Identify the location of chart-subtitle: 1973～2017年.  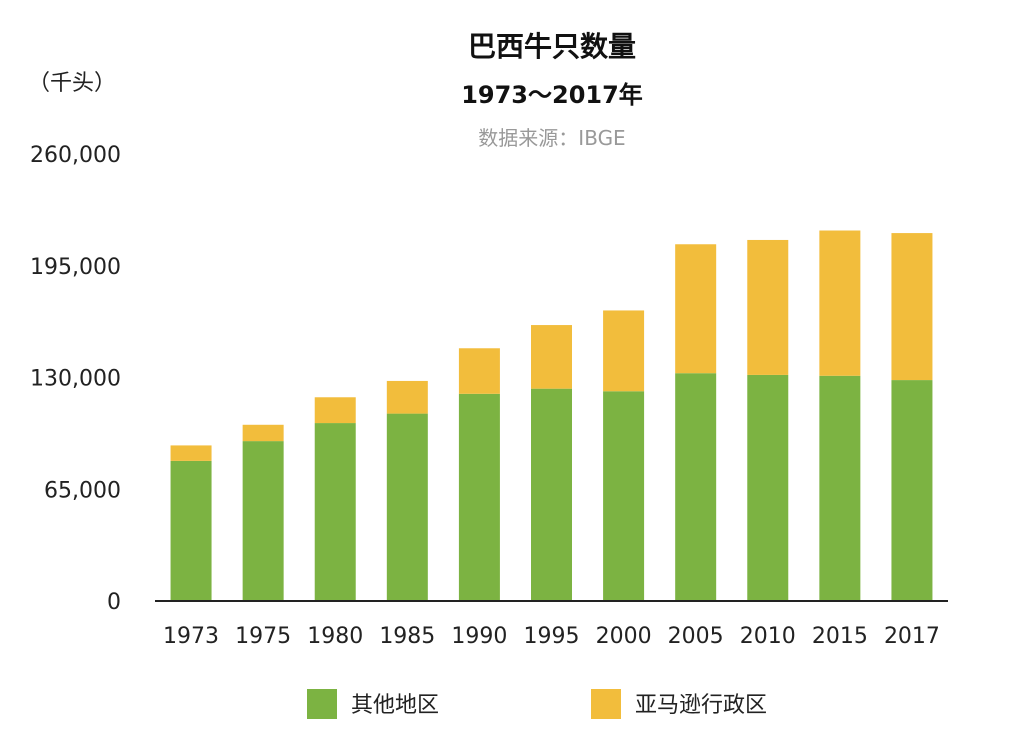
(552, 95).